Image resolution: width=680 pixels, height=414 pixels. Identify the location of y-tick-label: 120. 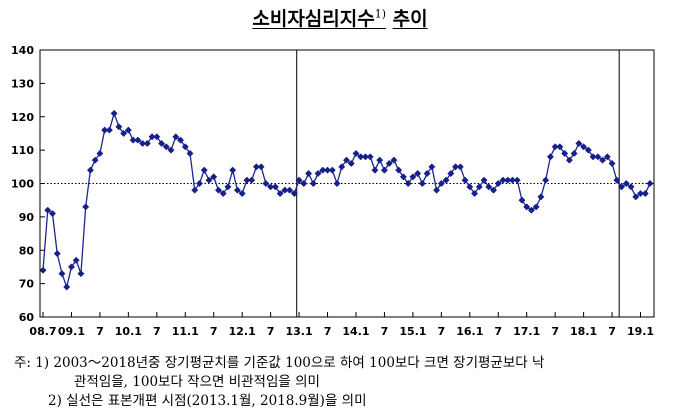
(22, 117).